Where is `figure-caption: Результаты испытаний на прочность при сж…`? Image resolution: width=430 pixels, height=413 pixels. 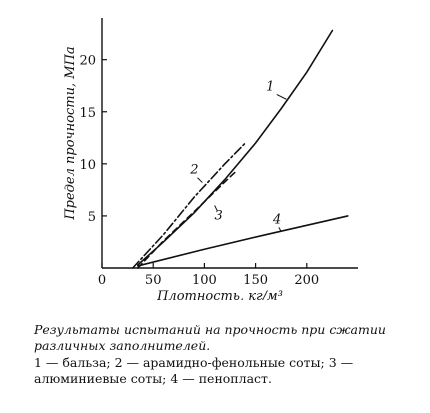 figure-caption: Результаты испытаний на прочность при сж… is located at coordinates (229, 354).